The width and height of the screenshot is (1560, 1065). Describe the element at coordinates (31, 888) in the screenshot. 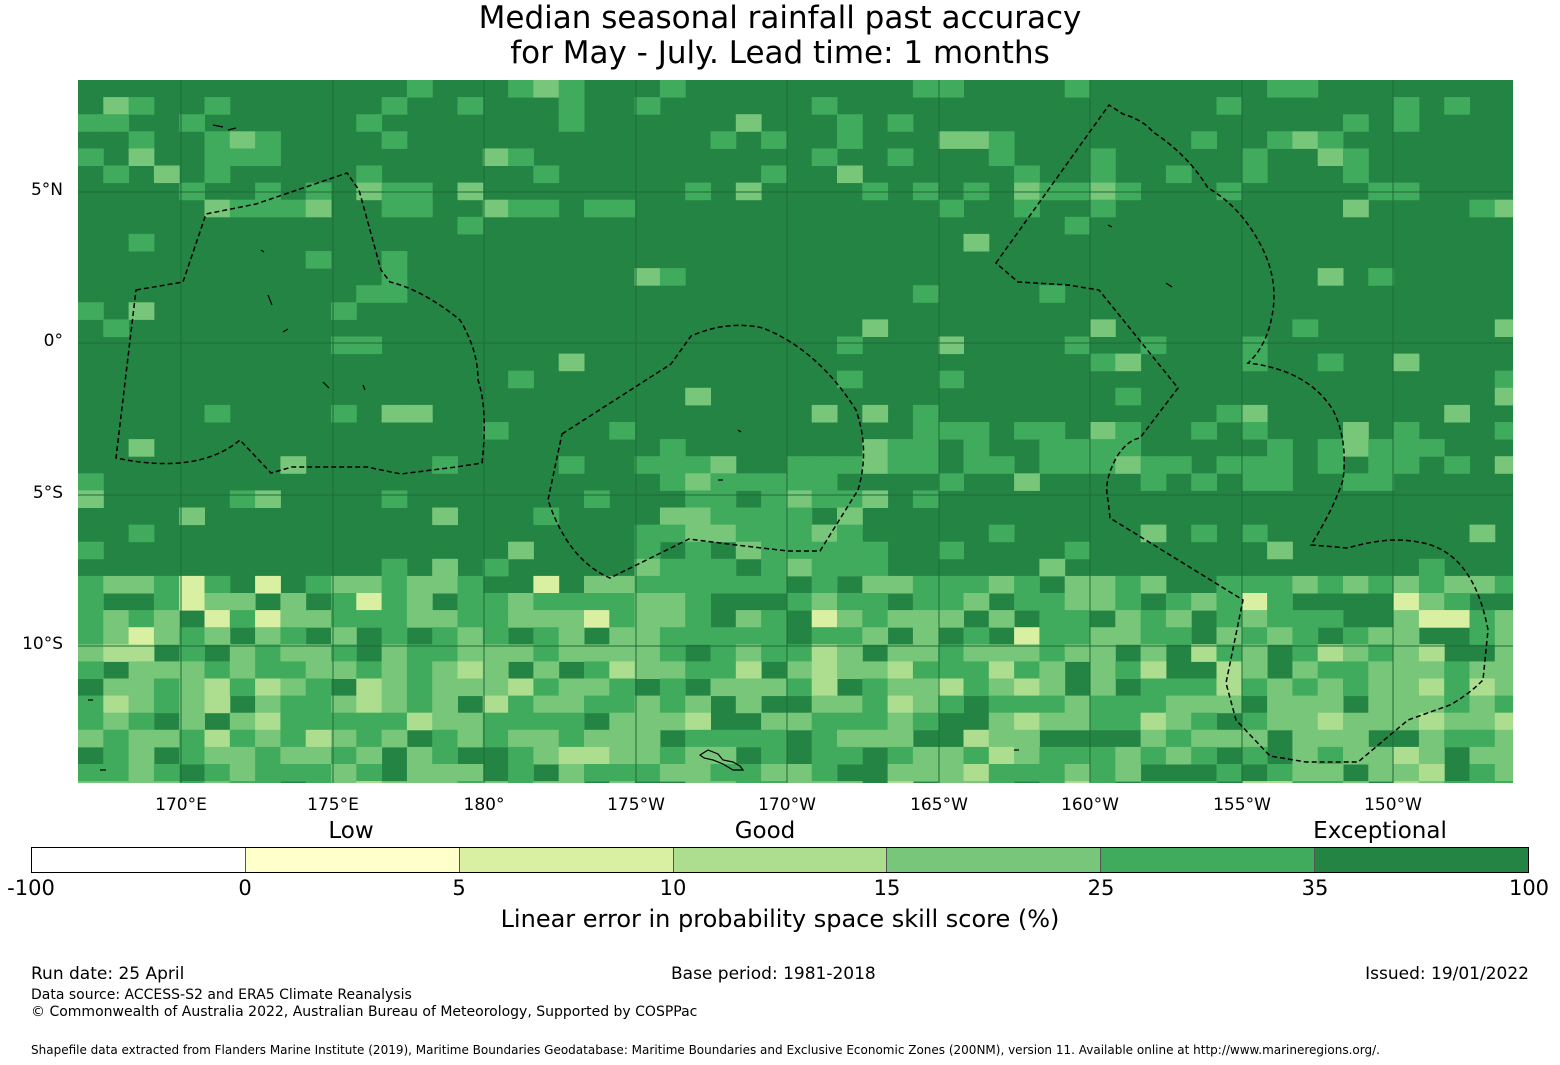

I see `colorbar-tick: -100` at that location.